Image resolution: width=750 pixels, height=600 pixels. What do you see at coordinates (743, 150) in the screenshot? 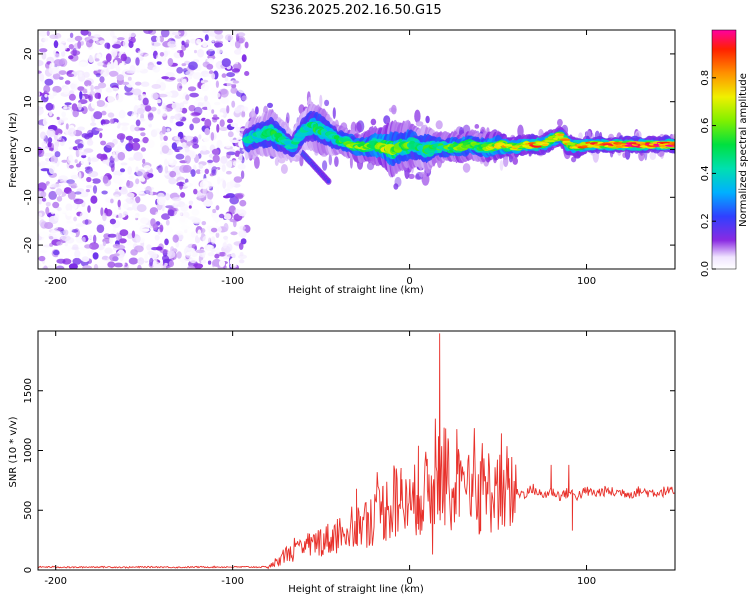
I see `colorbar-label: Normalized spectral amplitude` at bounding box center [743, 150].